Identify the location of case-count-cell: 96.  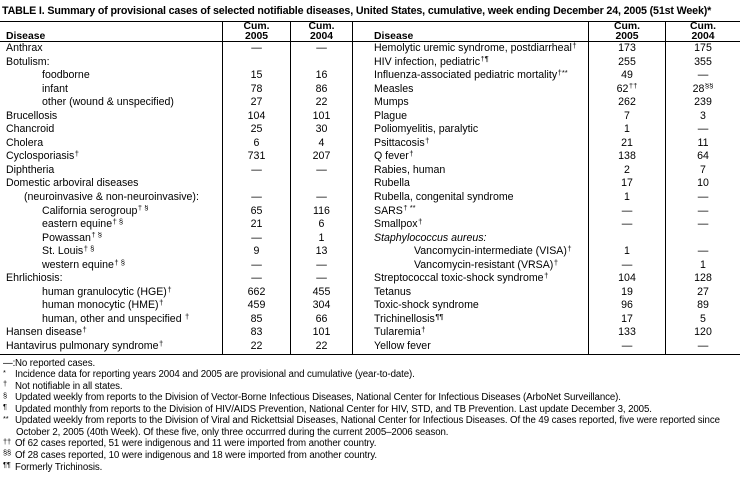
(626, 306).